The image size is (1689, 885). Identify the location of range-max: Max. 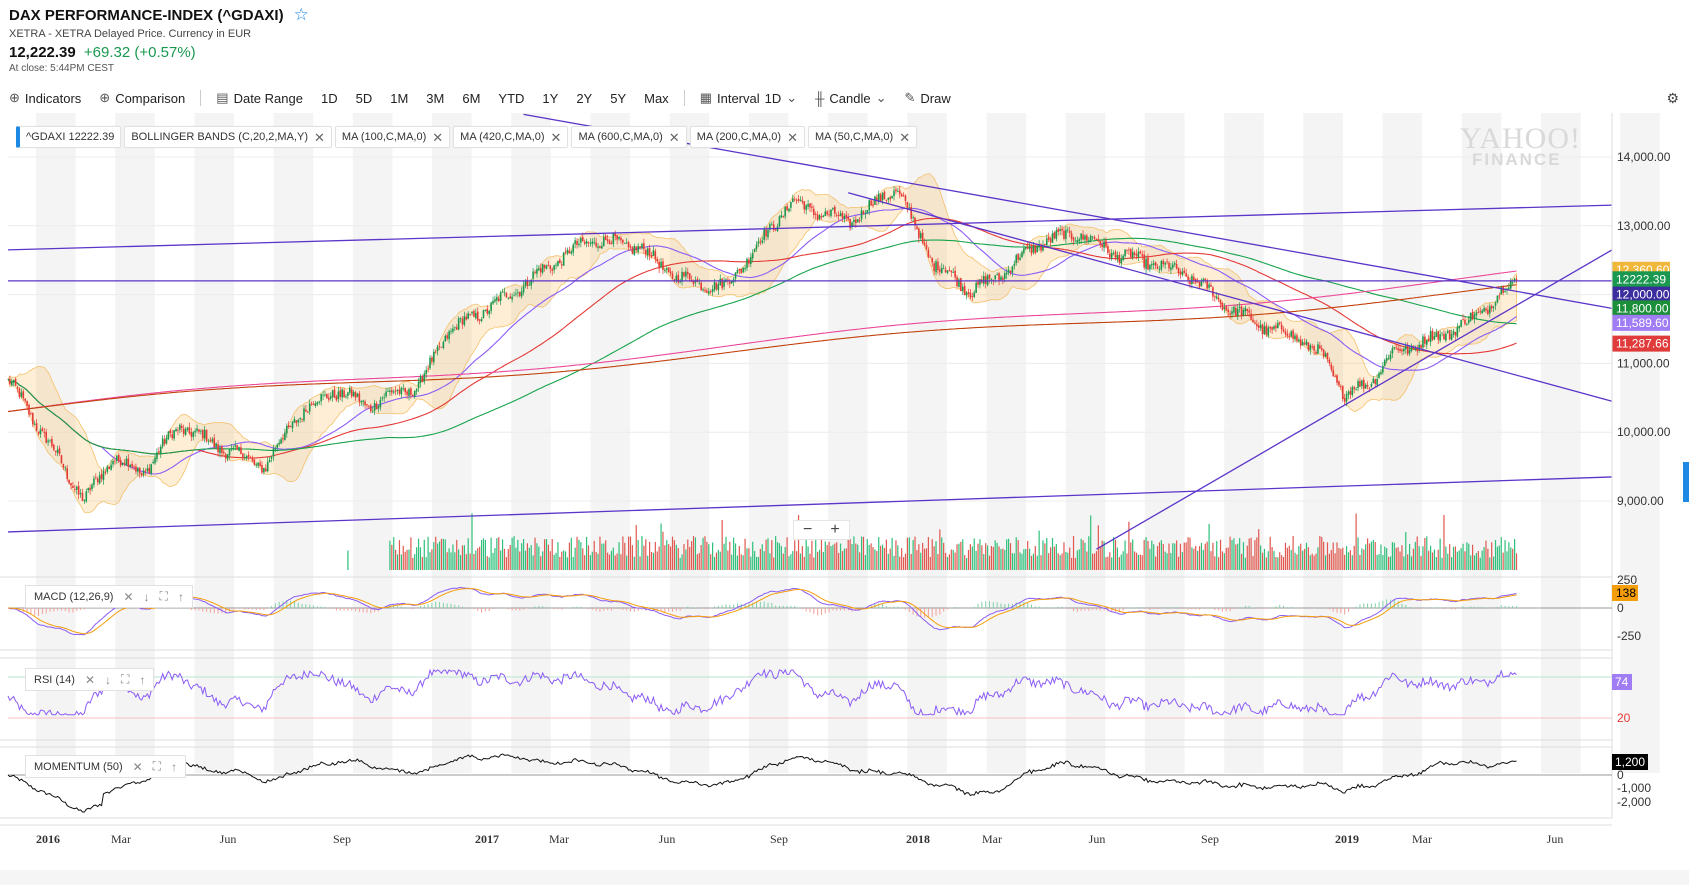
(656, 98).